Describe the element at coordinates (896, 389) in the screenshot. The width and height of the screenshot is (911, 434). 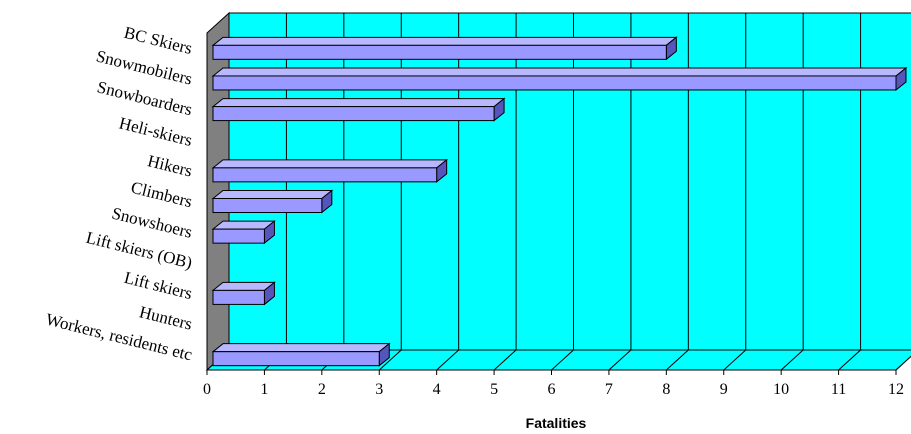
I see `tick-label: 12` at that location.